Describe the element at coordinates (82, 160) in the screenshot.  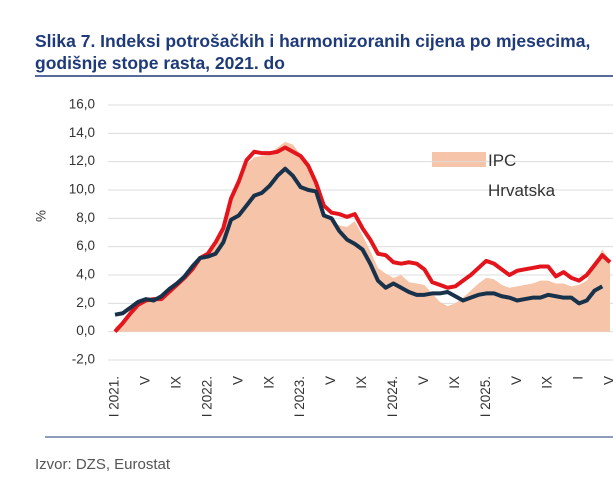
I see `y-tick-label: 12,0` at that location.